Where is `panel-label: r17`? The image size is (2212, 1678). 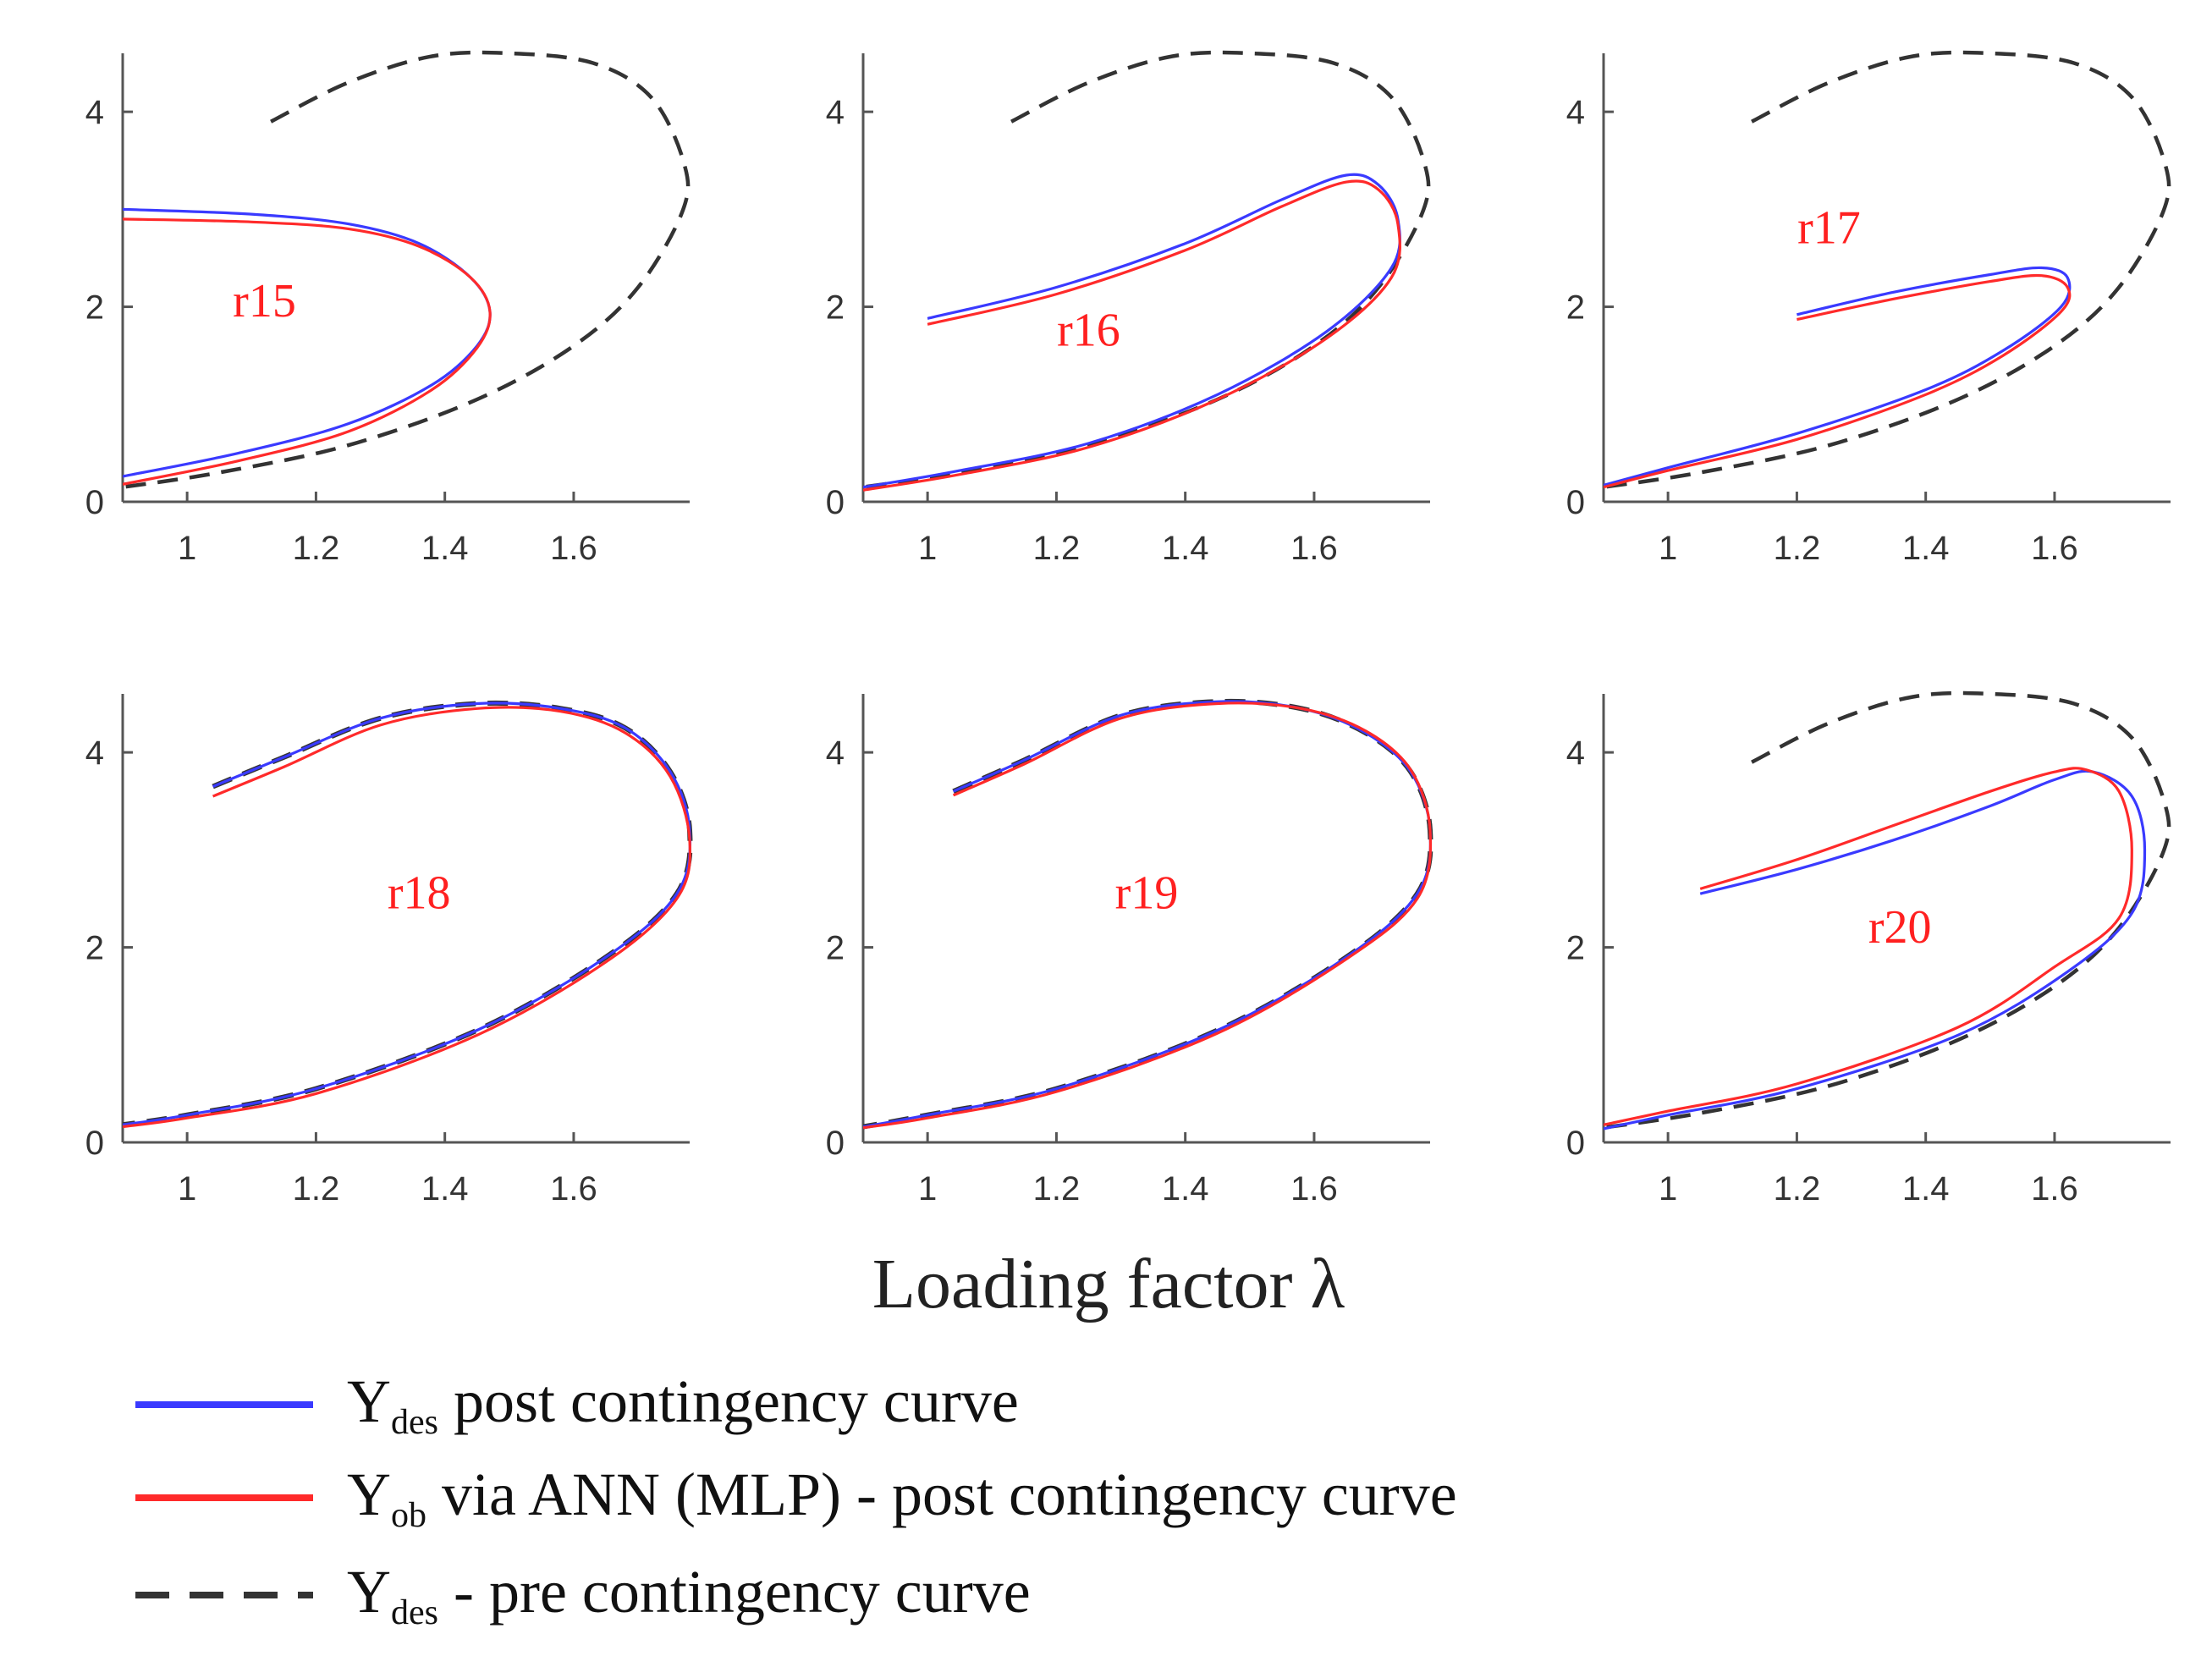 panel-label: r17 is located at coordinates (1829, 228).